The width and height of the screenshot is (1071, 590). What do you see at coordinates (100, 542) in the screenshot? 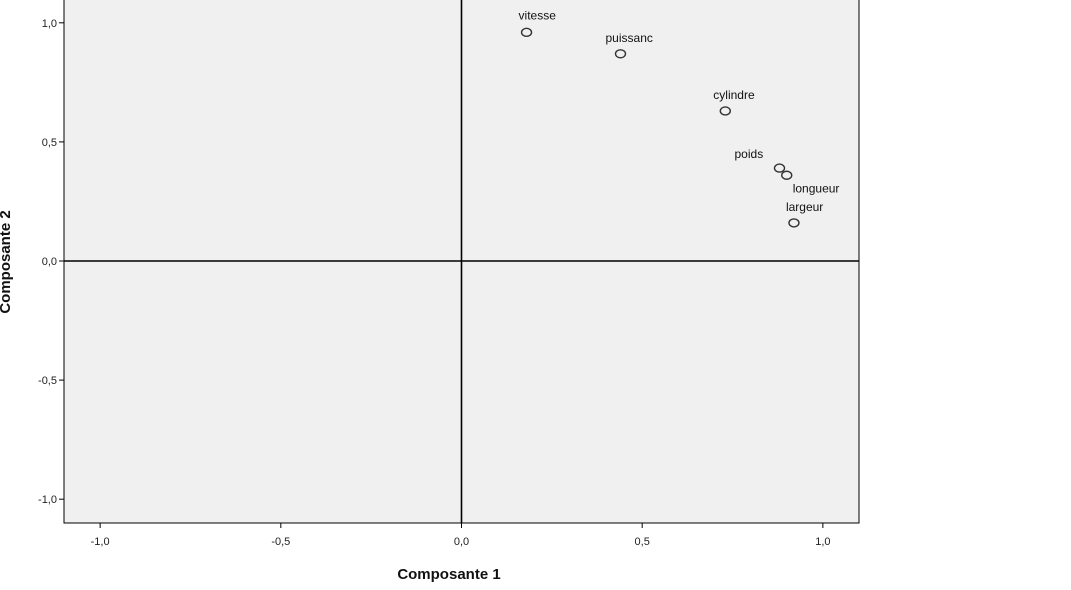
I see `x-tick-label: -1,0` at bounding box center [100, 542].